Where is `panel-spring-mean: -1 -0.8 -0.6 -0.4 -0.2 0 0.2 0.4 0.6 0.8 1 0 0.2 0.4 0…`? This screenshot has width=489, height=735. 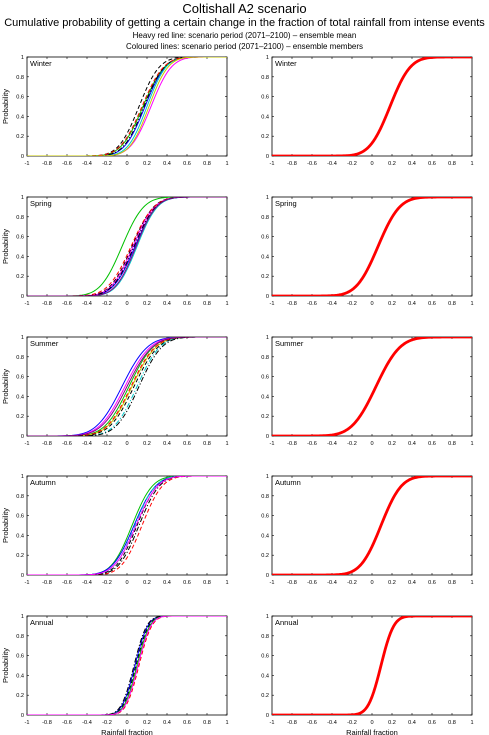 panel-spring-mean: -1 -0.8 -0.6 -0.4 -0.2 0 0.2 0.4 0.6 0.8 1 0 0.2 0.4 0… is located at coordinates (367, 251).